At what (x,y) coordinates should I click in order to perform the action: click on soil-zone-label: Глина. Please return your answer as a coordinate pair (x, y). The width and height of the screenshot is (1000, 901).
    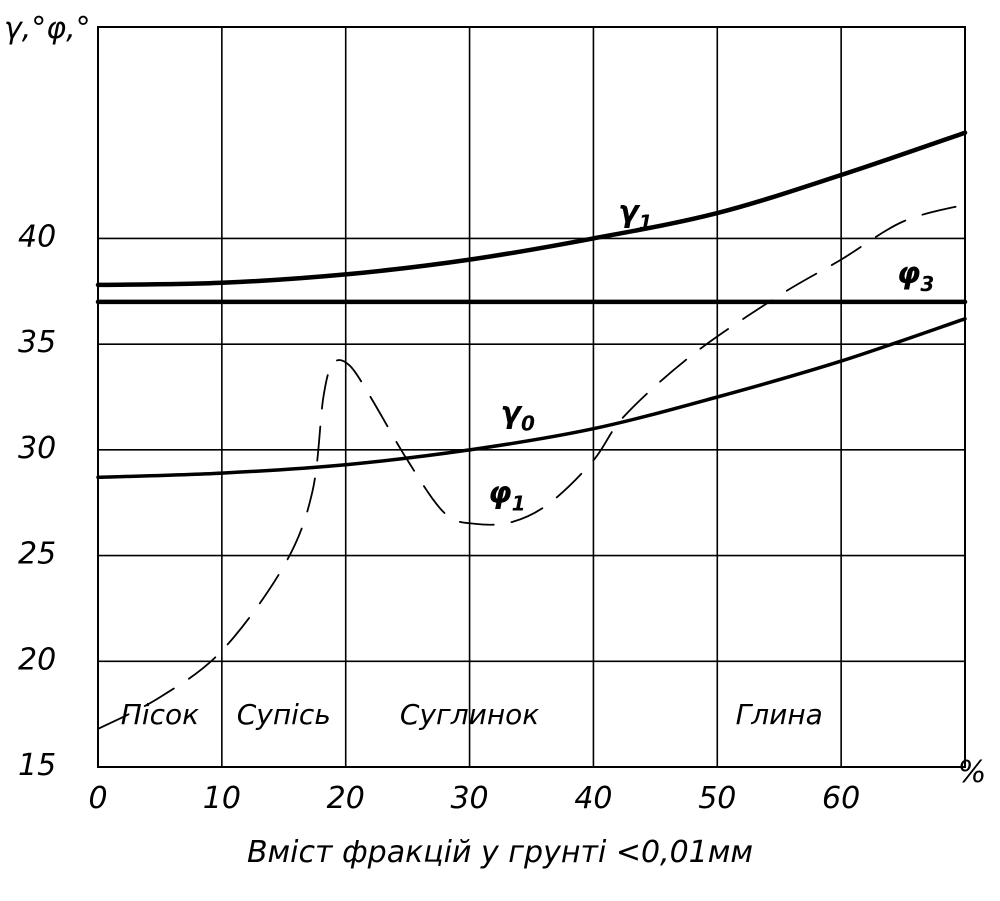
    Looking at the image, I should click on (779, 714).